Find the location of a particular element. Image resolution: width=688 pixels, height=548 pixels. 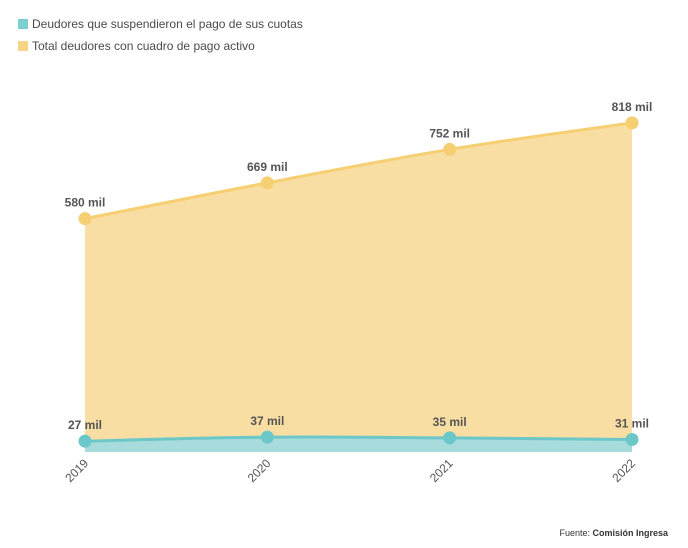

legend-swatch-total is located at coordinates (23, 46).